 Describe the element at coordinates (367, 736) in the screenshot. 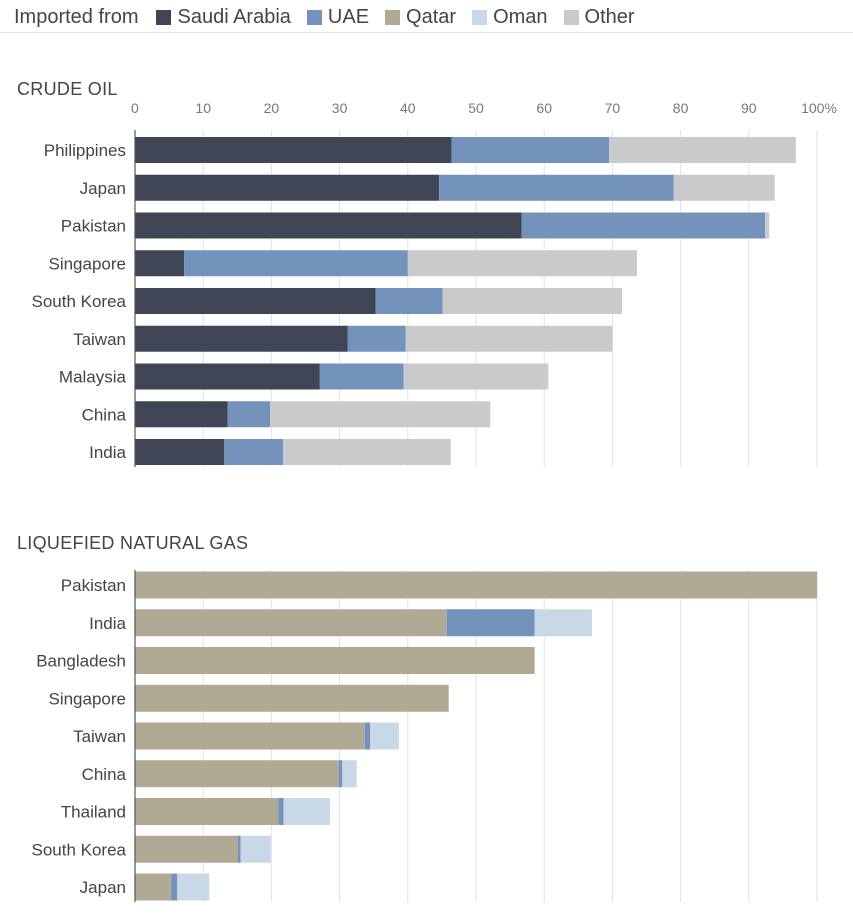

I see `lng-bar-taiwan-uae` at that location.